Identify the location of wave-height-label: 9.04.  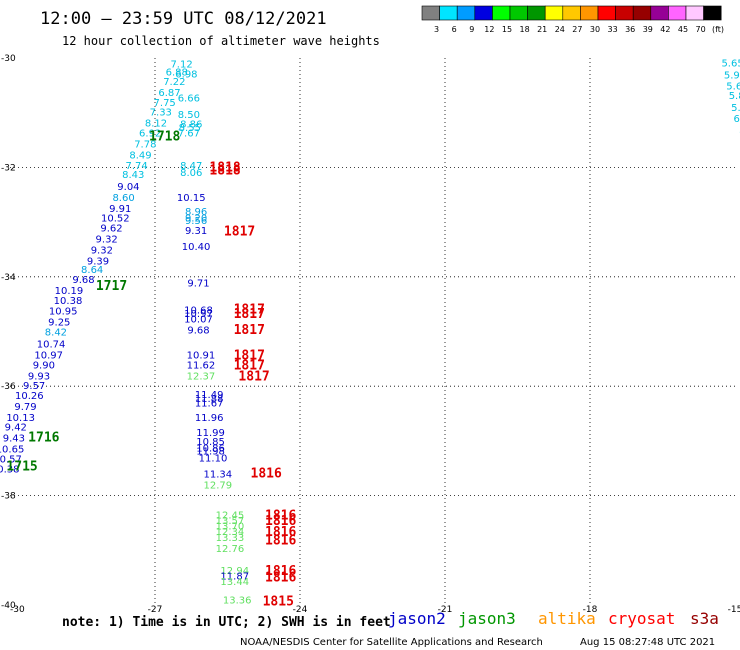
(128, 187).